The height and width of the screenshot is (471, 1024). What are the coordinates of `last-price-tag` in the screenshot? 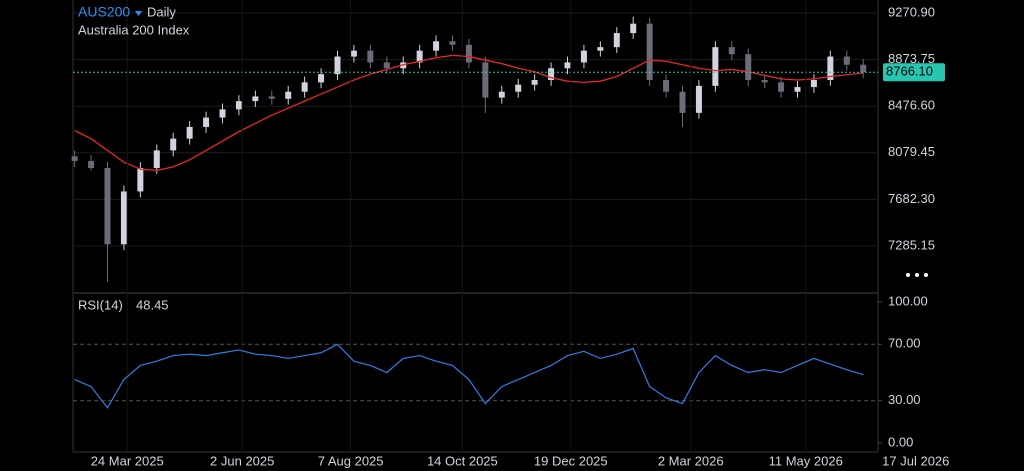 It's located at (914, 72).